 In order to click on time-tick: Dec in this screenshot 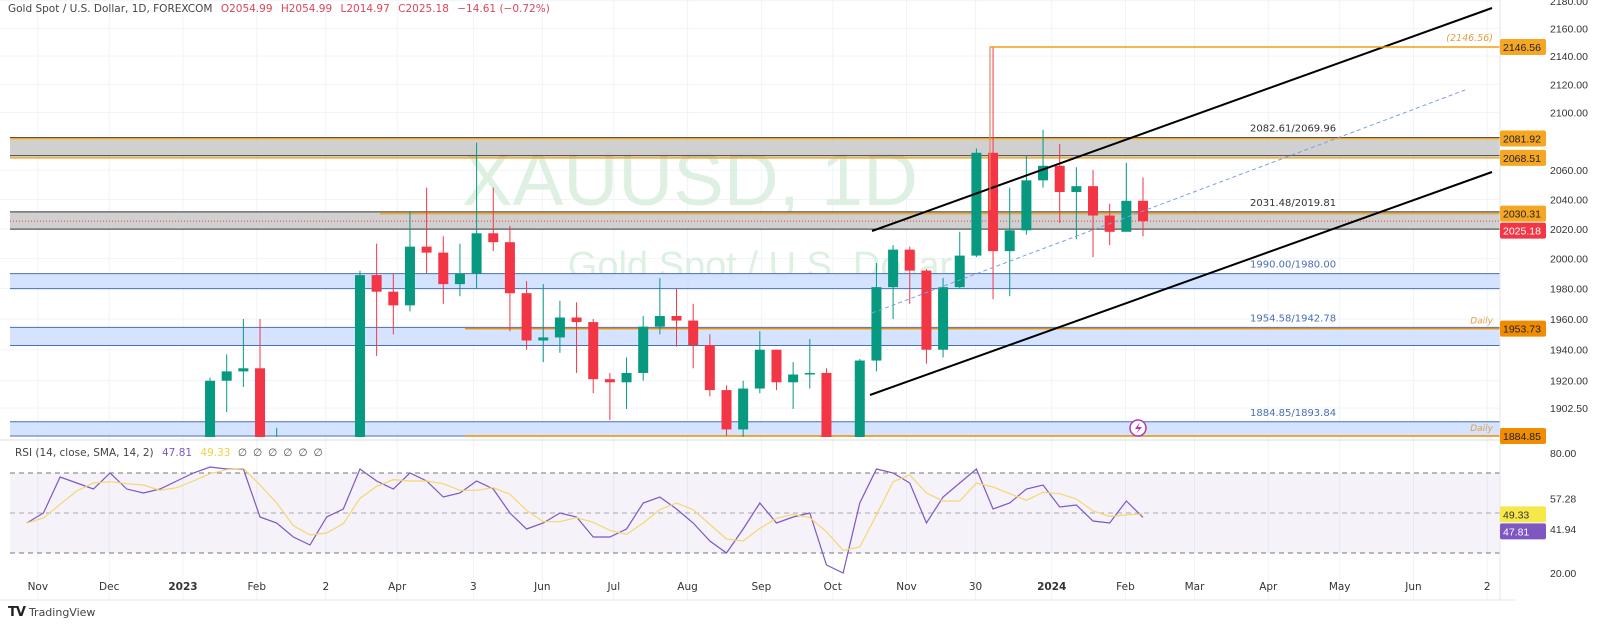, I will do `click(109, 587)`.